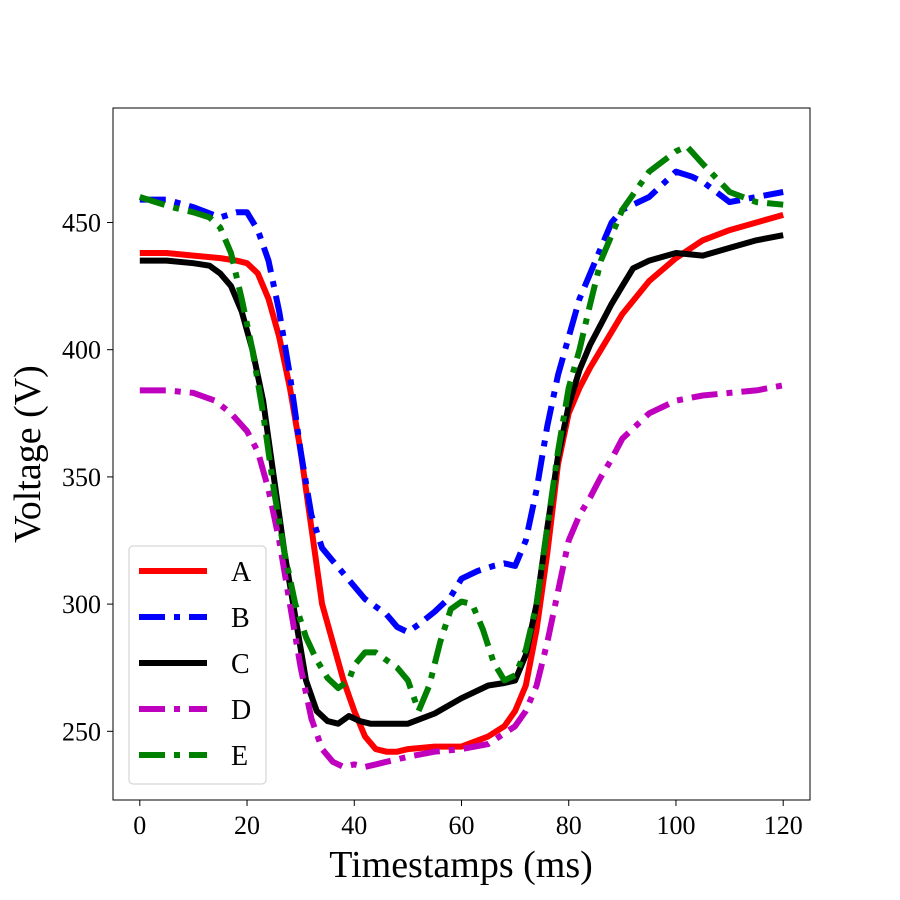 The height and width of the screenshot is (900, 900). I want to click on y-tick-label: 400, so click(81, 350).